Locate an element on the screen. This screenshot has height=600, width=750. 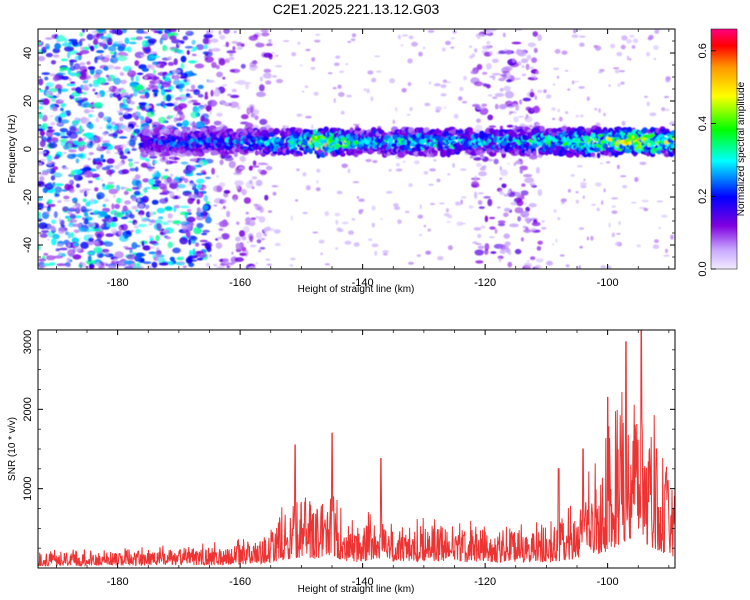
x-tick-label: -120 is located at coordinates (485, 582).